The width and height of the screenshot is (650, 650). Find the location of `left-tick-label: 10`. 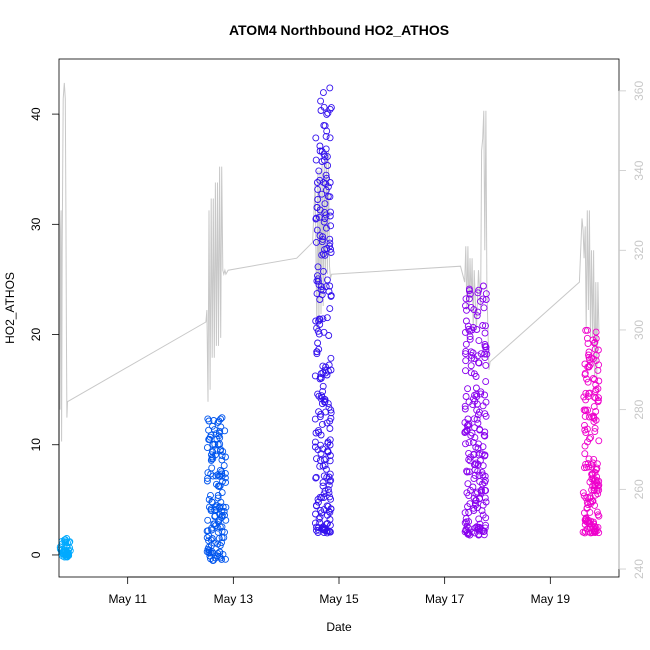

left-tick-label: 10 is located at coordinates (36, 445).